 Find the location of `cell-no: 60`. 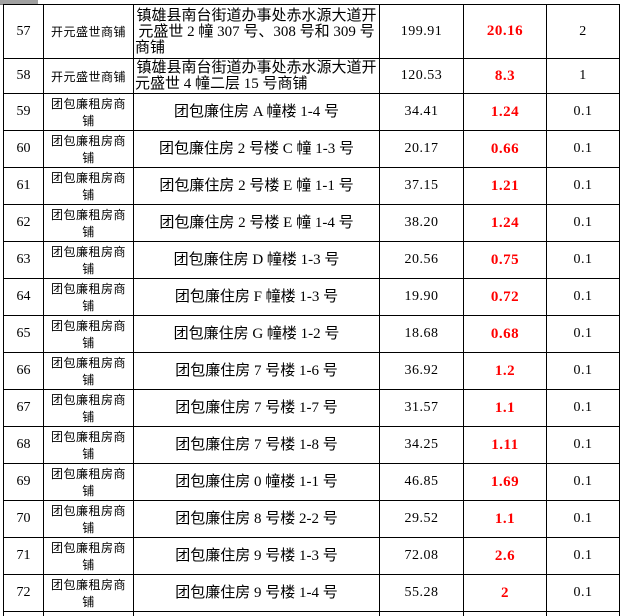

cell-no: 60 is located at coordinates (23, 149).